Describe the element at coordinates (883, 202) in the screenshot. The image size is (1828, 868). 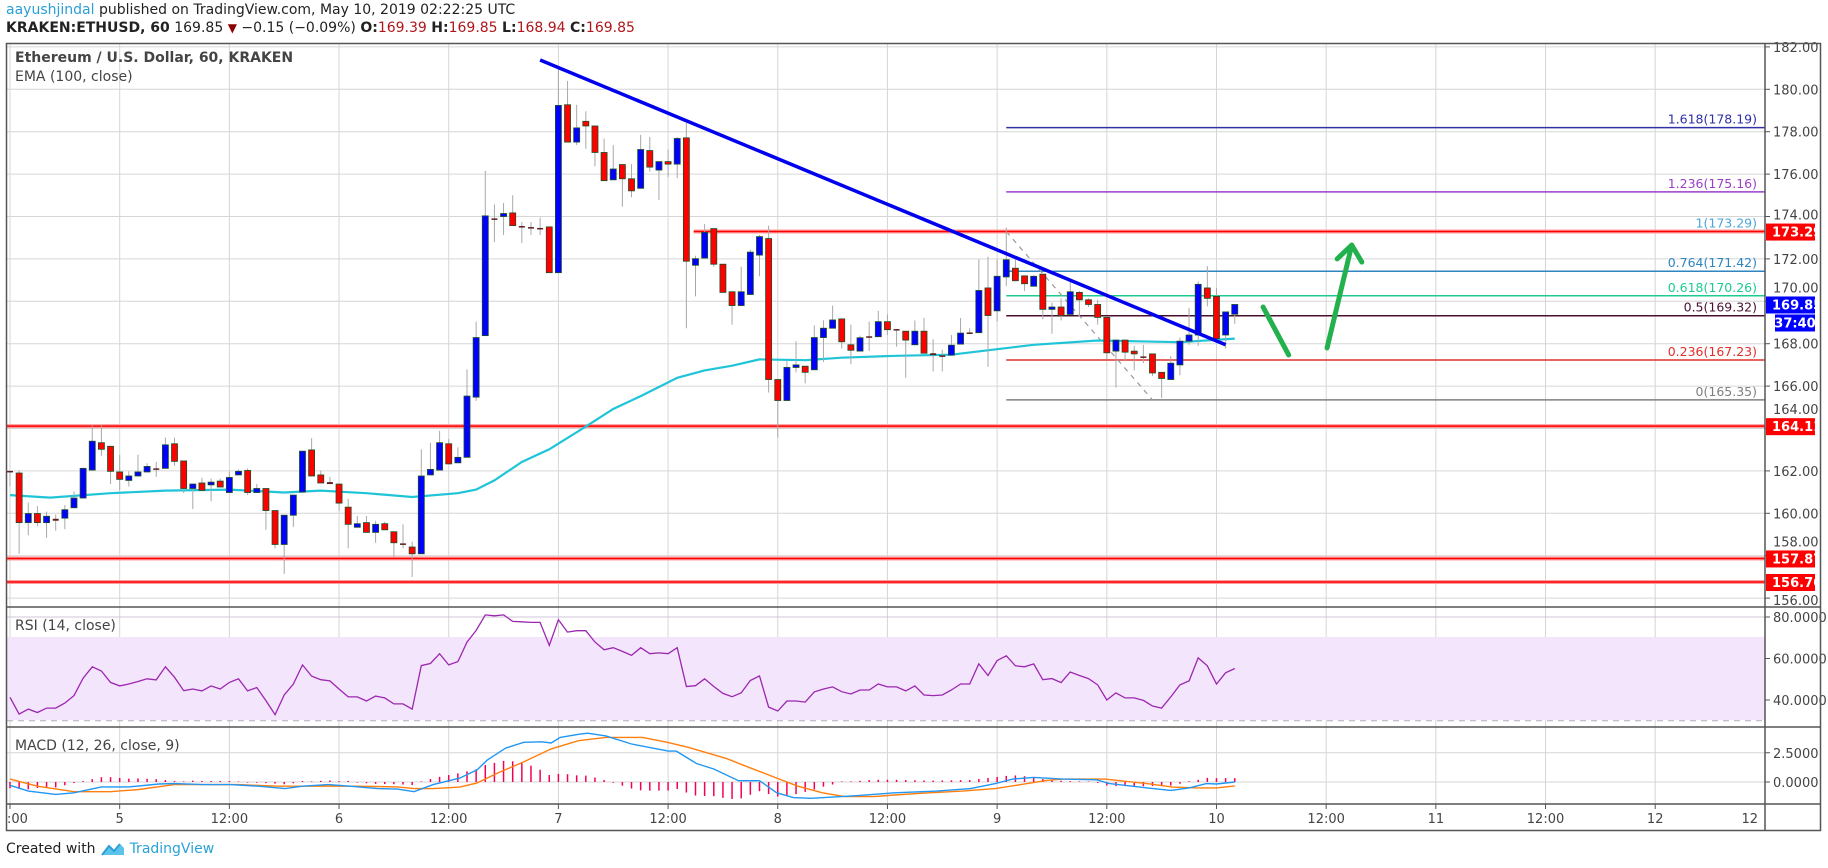
I see `descending-trendline` at that location.